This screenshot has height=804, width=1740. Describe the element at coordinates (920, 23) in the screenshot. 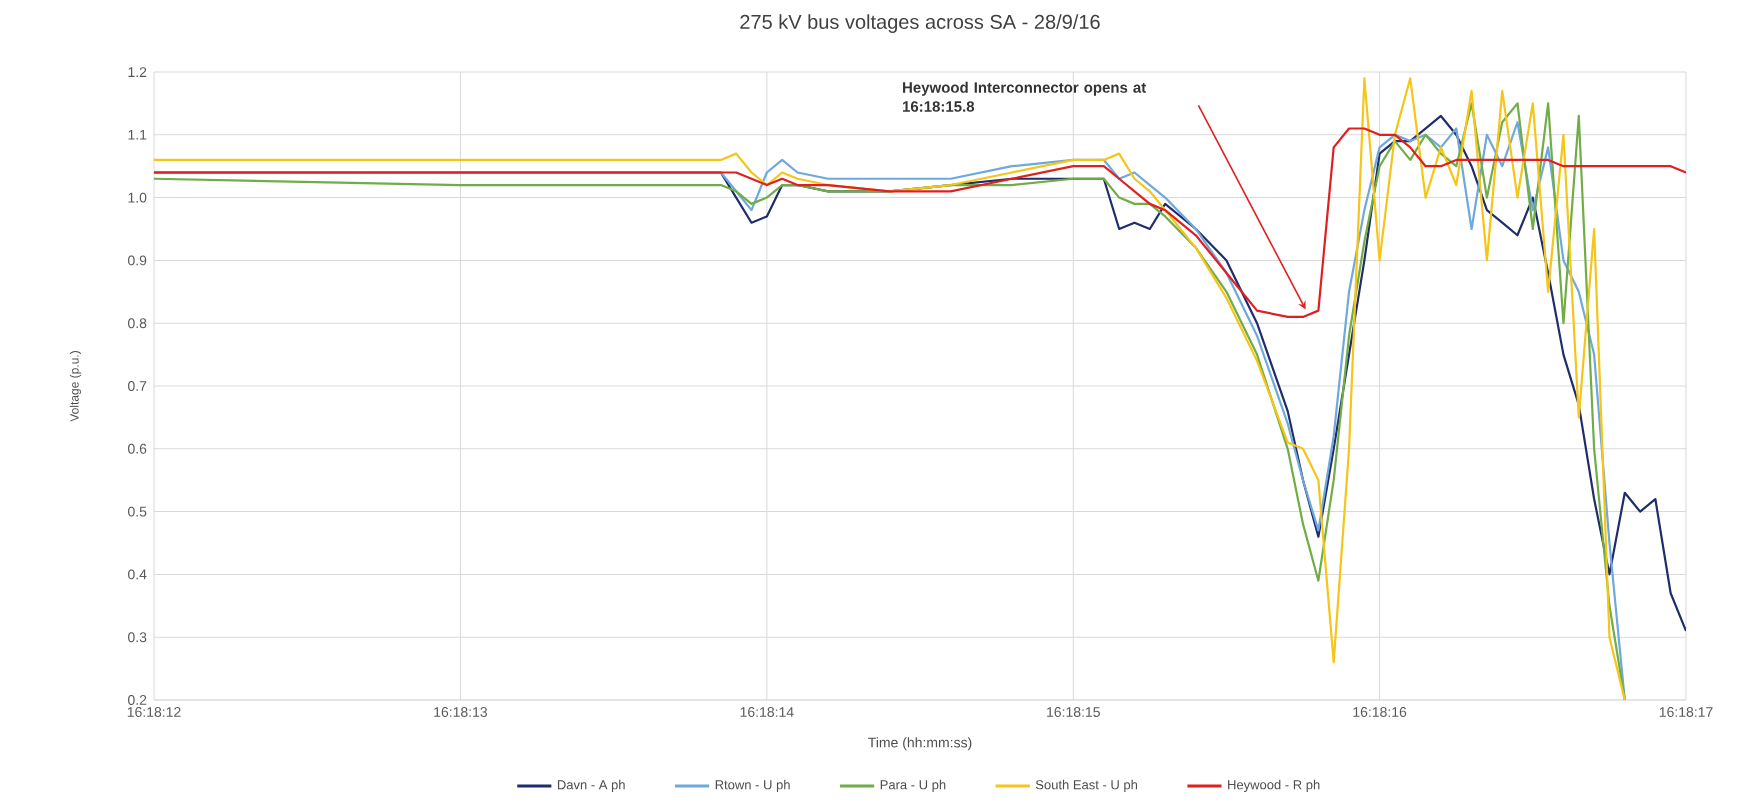

I see `chart-title: 275 kV bus voltages across SA - 28/9/16` at that location.